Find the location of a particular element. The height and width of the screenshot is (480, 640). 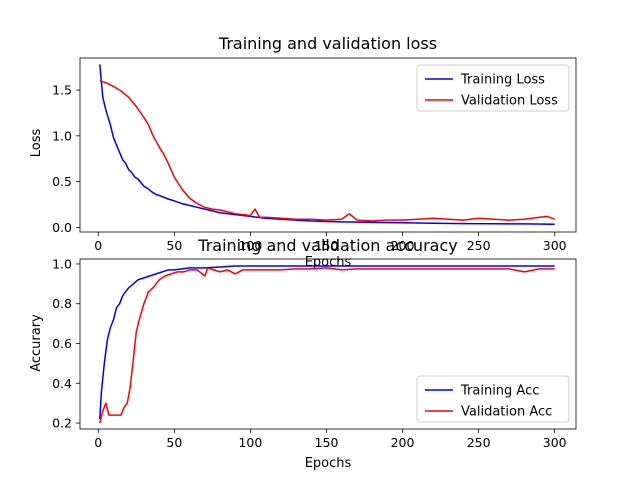

accuracy-y-tick-label: 0.6 is located at coordinates (62, 343).